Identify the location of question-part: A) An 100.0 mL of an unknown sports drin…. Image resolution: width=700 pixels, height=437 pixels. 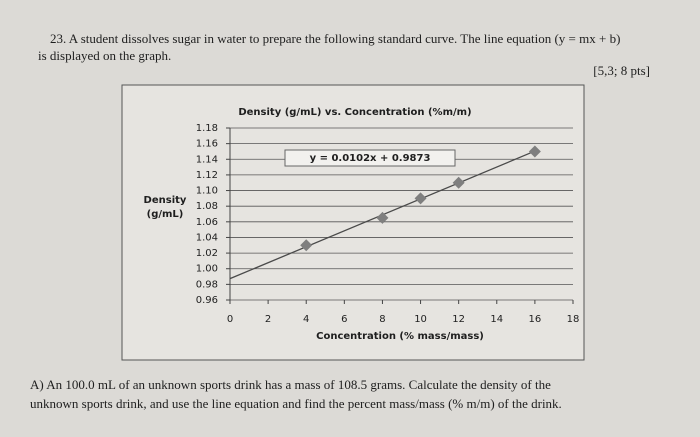
(290, 384).